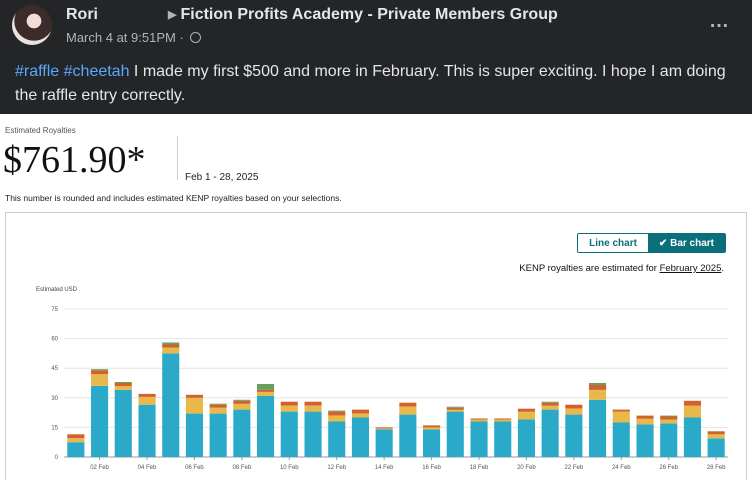 Image resolution: width=752 pixels, height=480 pixels. I want to click on x-tick-label: 26 Feb, so click(668, 468).